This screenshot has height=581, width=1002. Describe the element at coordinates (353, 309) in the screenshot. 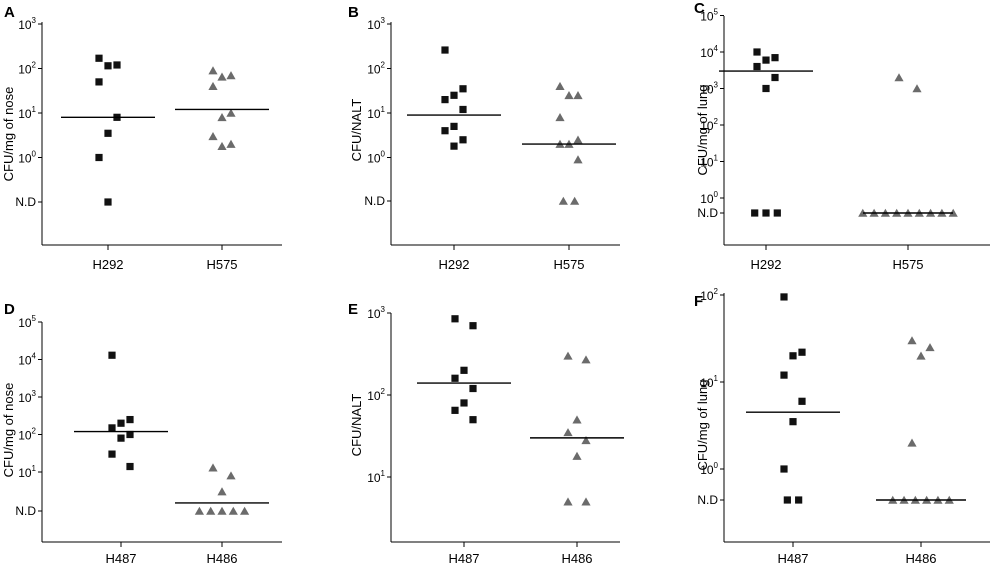

I see `panel-letter: E` at that location.